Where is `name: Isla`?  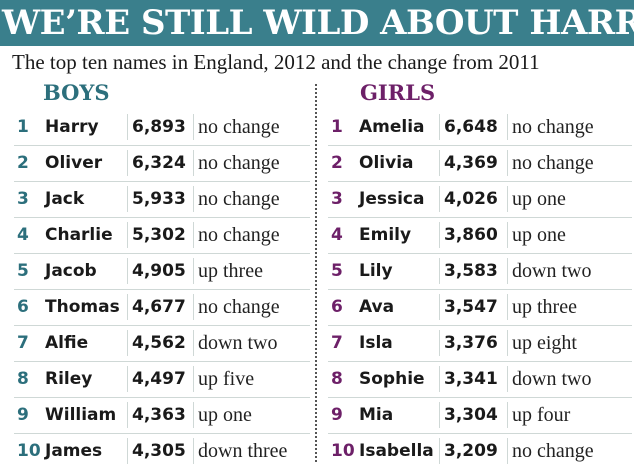
name: Isla is located at coordinates (376, 343).